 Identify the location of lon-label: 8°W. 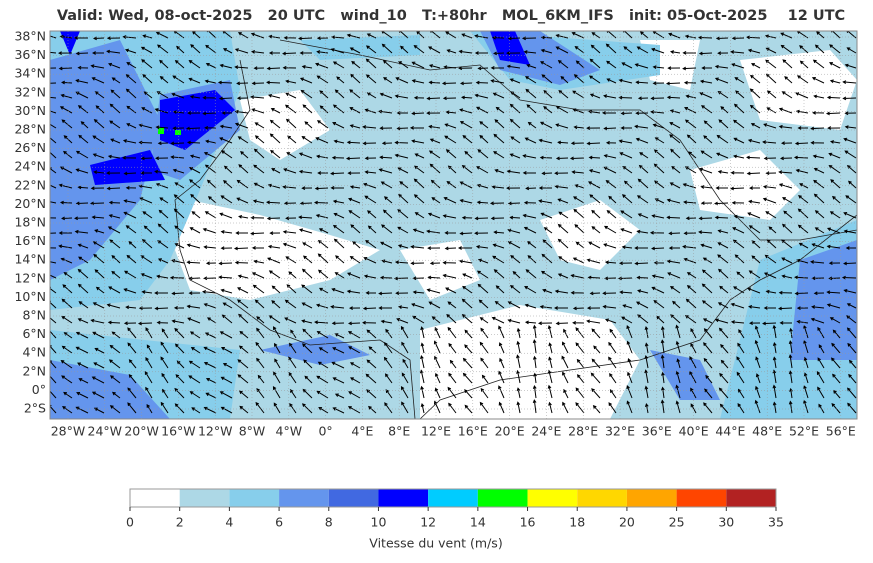
(252, 431).